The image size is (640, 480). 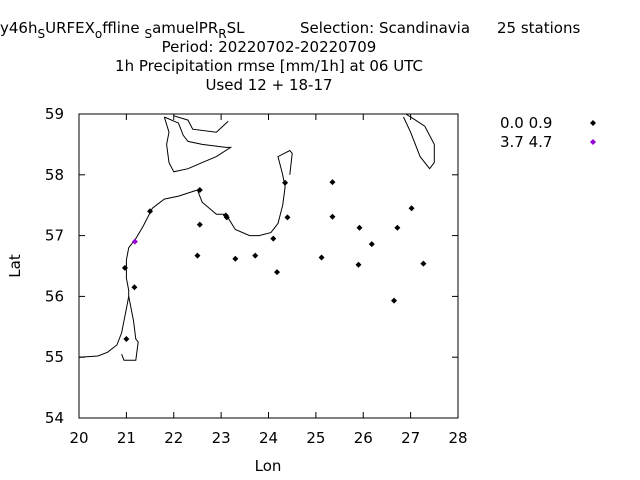 I want to click on legend: 0.0 0.93.7 4.7, so click(x=548, y=132).